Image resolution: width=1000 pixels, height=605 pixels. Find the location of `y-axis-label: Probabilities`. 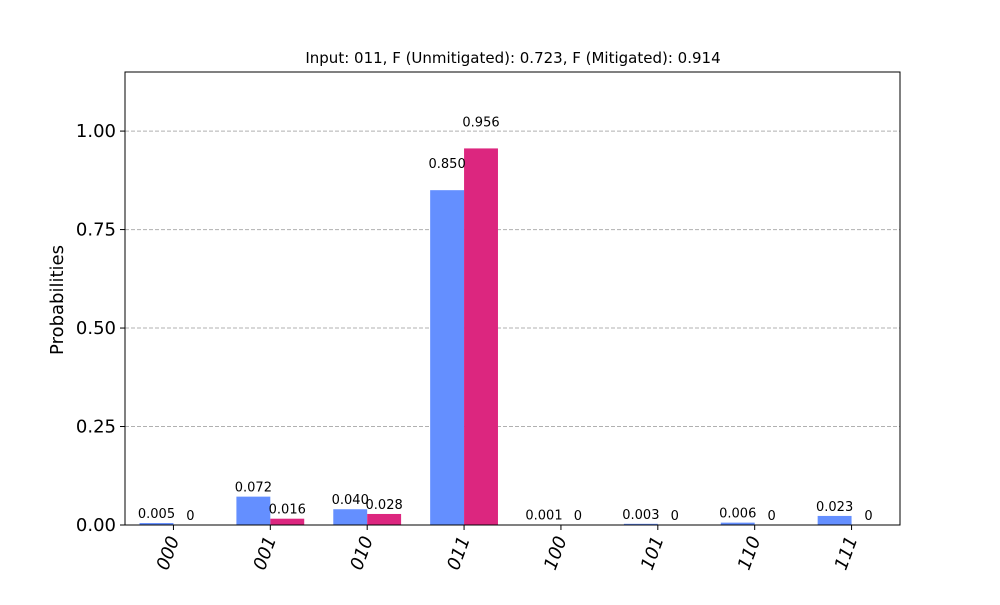

y-axis-label: Probabilities is located at coordinates (57, 300).